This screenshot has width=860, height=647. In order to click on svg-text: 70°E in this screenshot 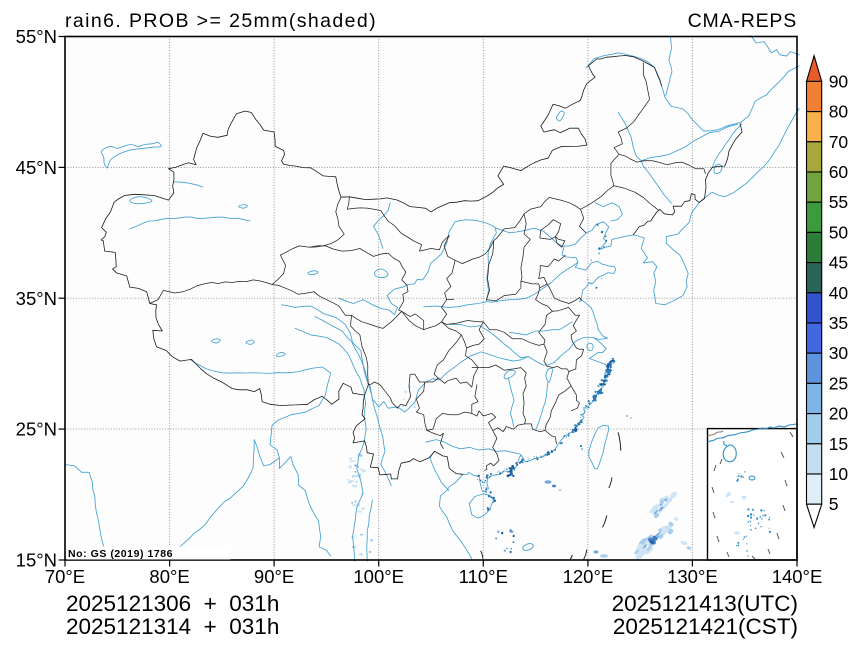, I will do `click(65, 576)`.